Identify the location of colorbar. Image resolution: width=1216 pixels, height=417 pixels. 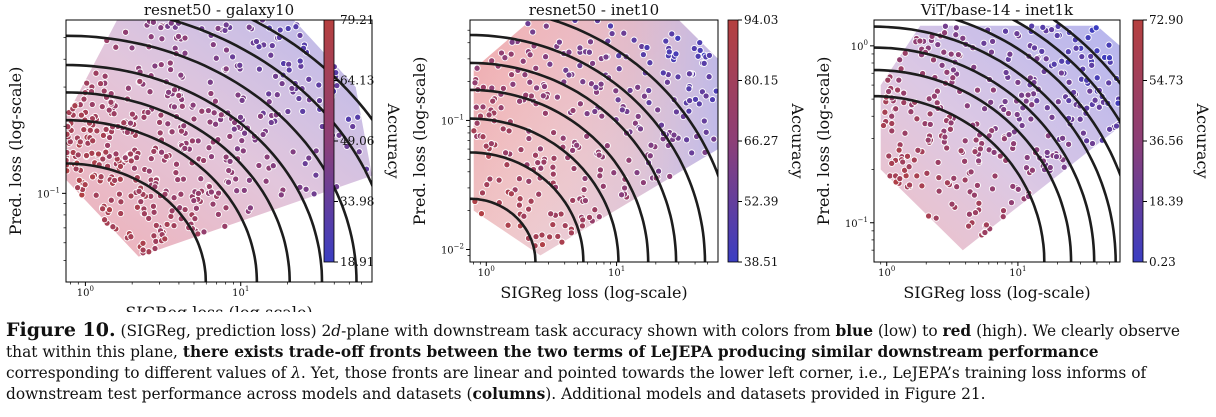
(733, 141).